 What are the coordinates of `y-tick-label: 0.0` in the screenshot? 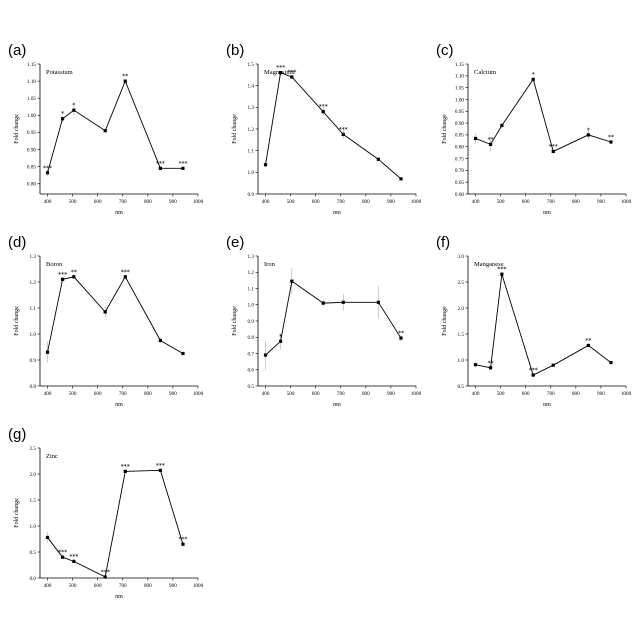 It's located at (33, 579).